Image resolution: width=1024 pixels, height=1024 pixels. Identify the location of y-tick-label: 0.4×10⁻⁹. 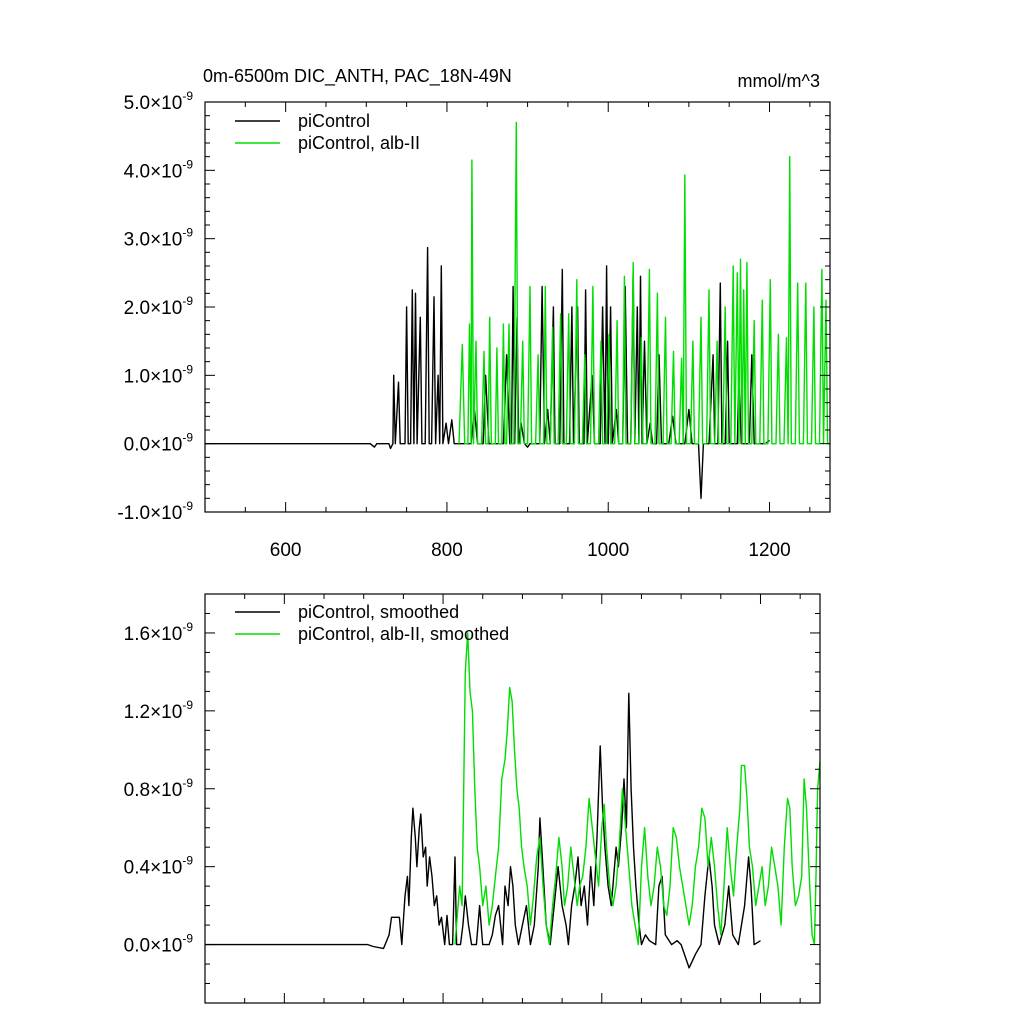
(159, 866).